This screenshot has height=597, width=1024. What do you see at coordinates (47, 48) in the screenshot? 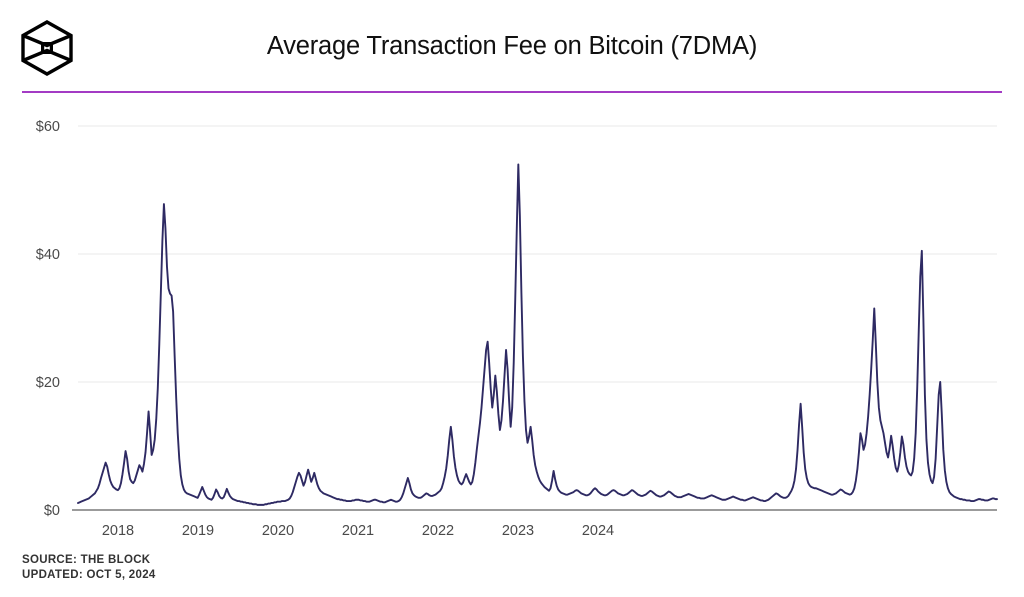
I see `the-block-cube-logo` at bounding box center [47, 48].